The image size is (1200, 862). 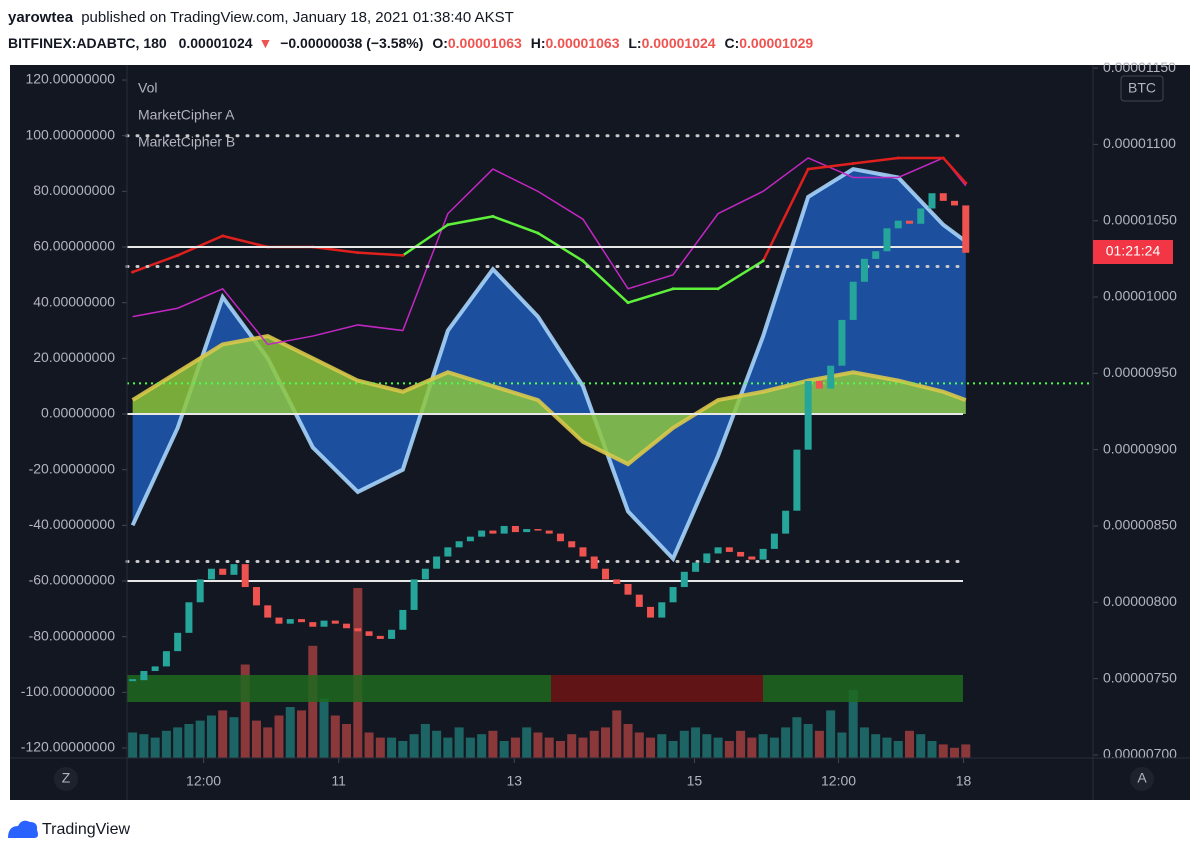 I want to click on y-tick-label: 0.00000750, so click(x=1140, y=677).